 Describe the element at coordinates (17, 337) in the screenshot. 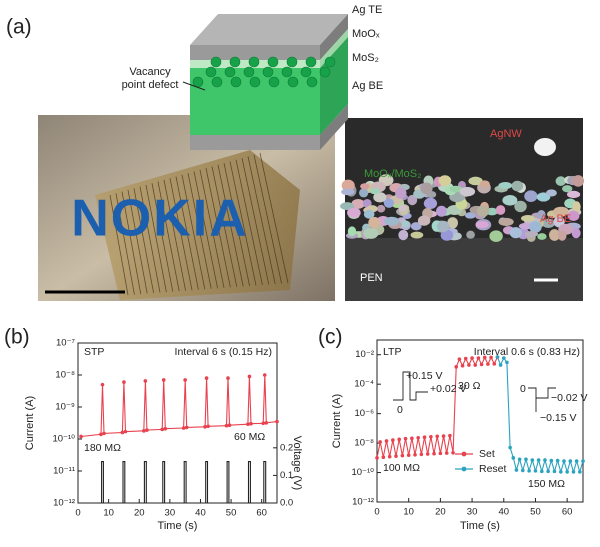

I see `panel-label: (b)` at that location.